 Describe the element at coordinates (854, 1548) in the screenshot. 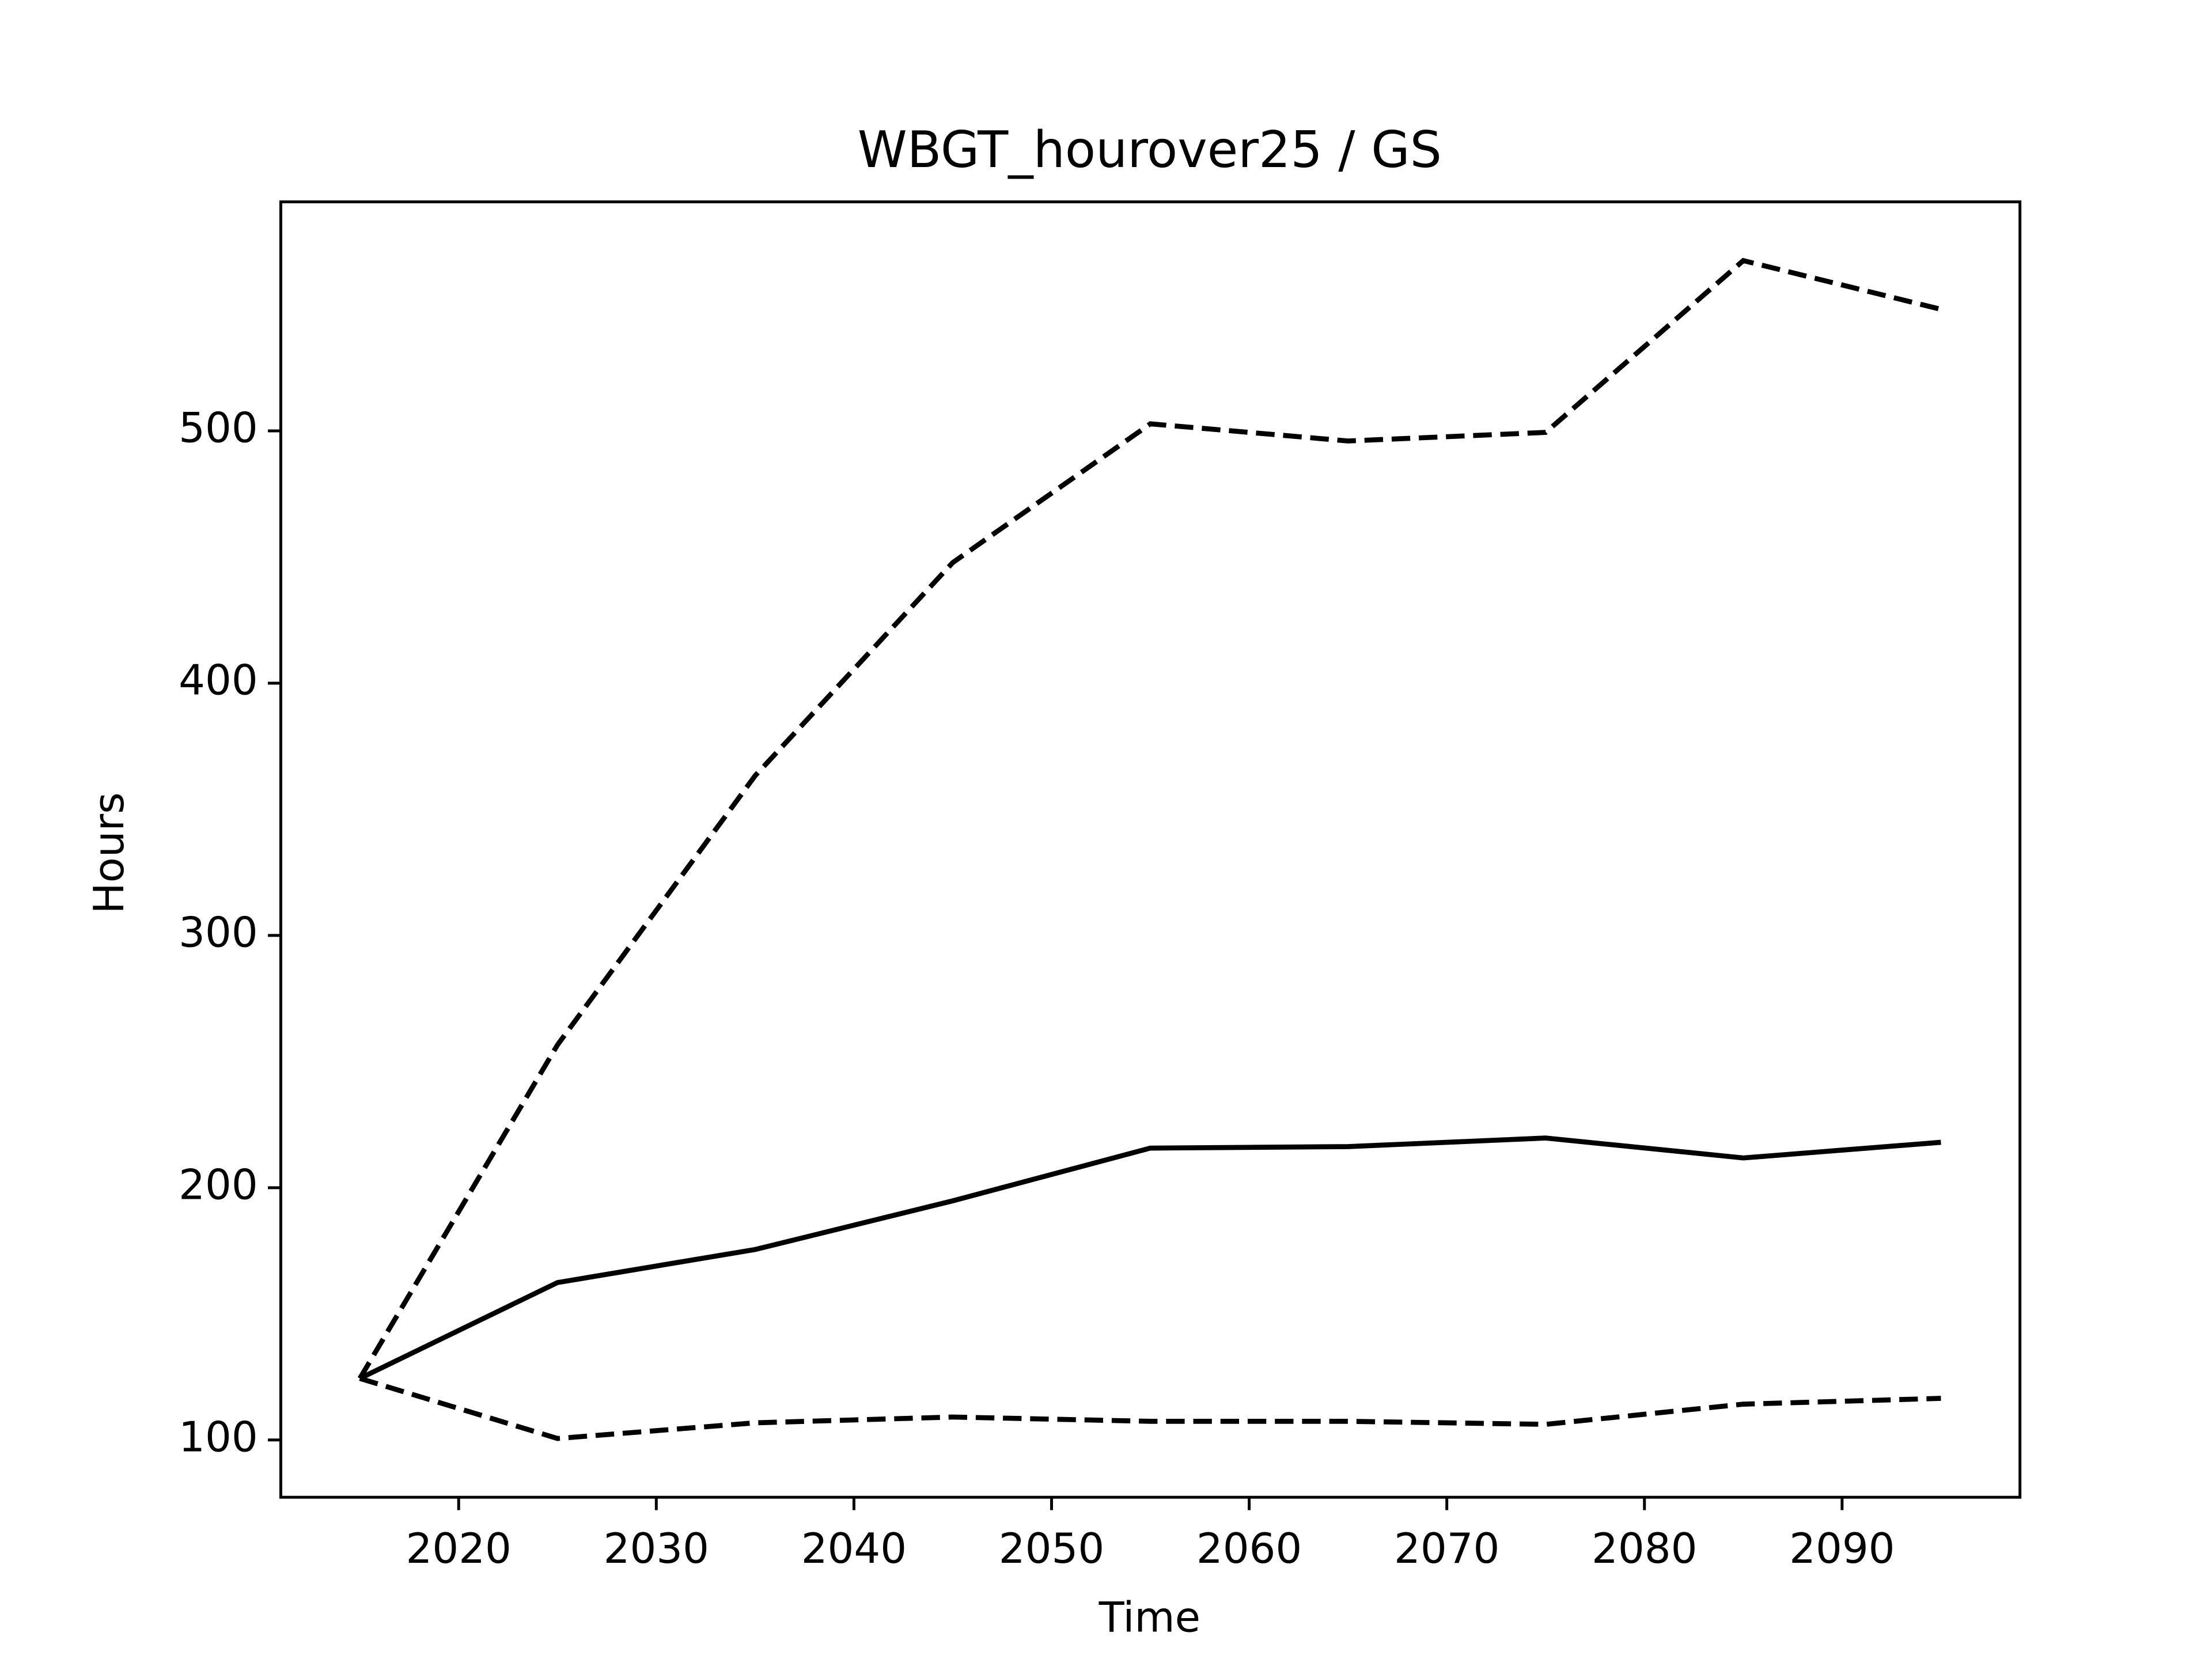

I see `x-tick-label: 2040` at that location.